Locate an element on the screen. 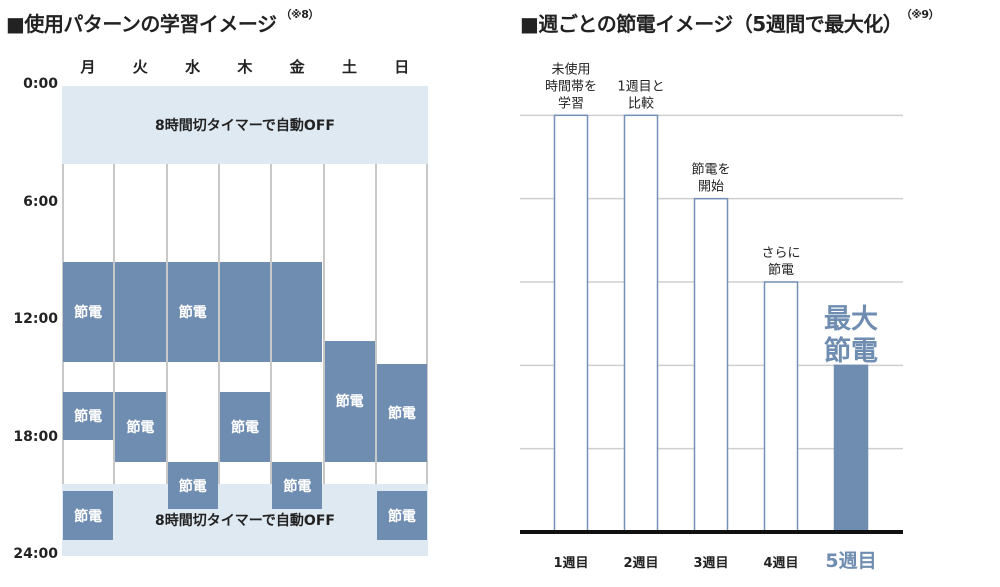 The height and width of the screenshot is (587, 1000). x-tick-label: 5週目 is located at coordinates (850, 561).